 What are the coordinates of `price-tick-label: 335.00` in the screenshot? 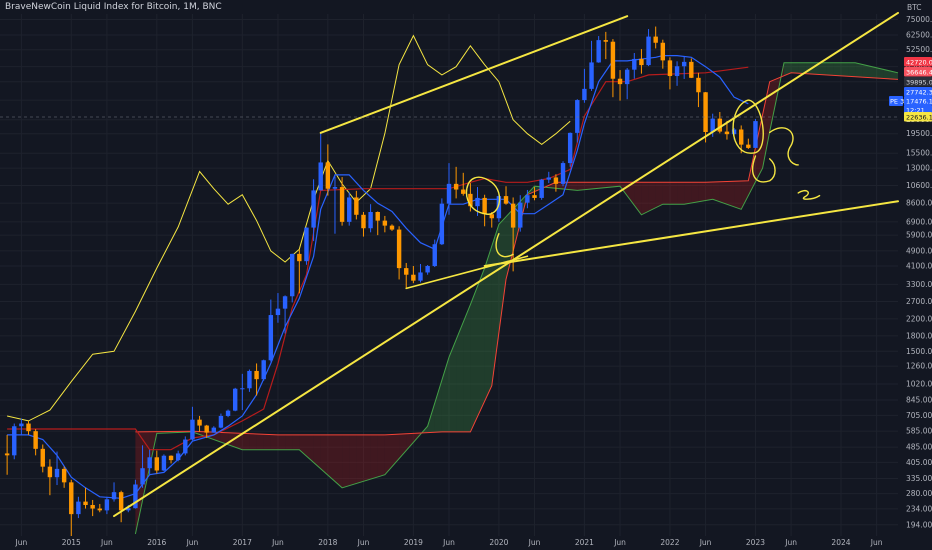 It's located at (919, 478).